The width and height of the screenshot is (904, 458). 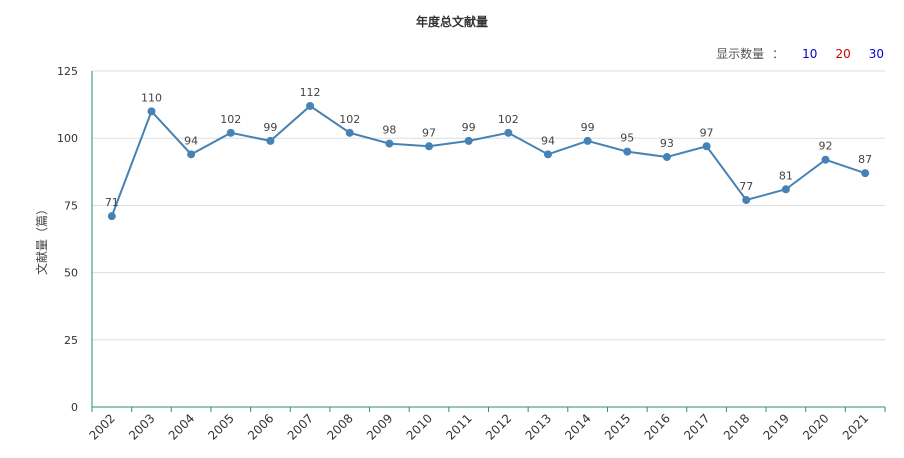 What do you see at coordinates (657, 426) in the screenshot?
I see `x-tick-label: 2016` at bounding box center [657, 426].